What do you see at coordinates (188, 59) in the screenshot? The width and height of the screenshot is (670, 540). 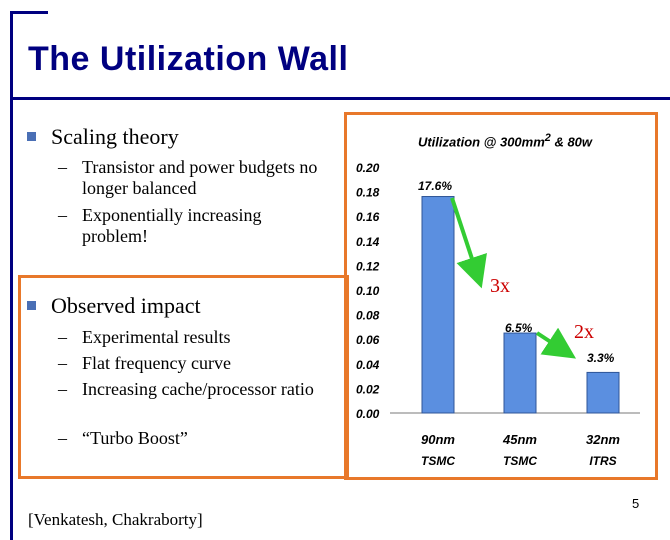 I see `slide-title: The Utilization Wall` at bounding box center [188, 59].